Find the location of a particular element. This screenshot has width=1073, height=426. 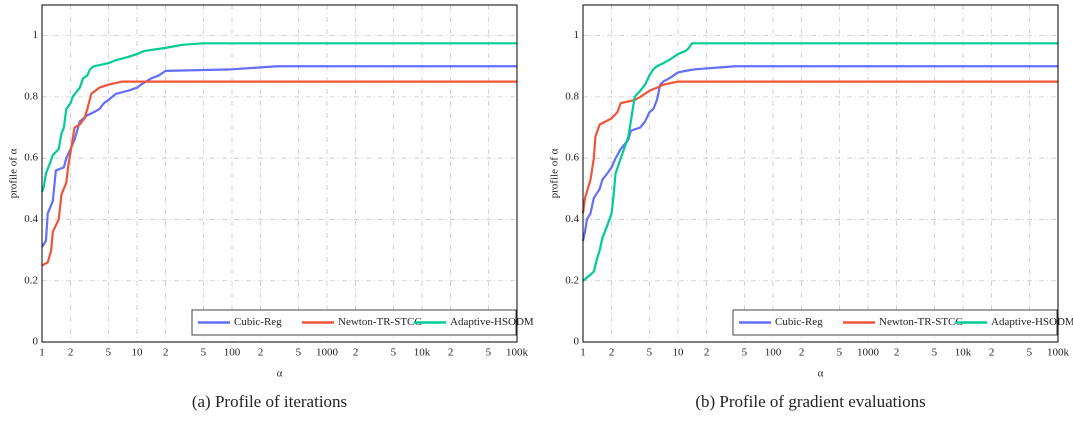

caption: (a) Profile of iterations is located at coordinates (269, 401).